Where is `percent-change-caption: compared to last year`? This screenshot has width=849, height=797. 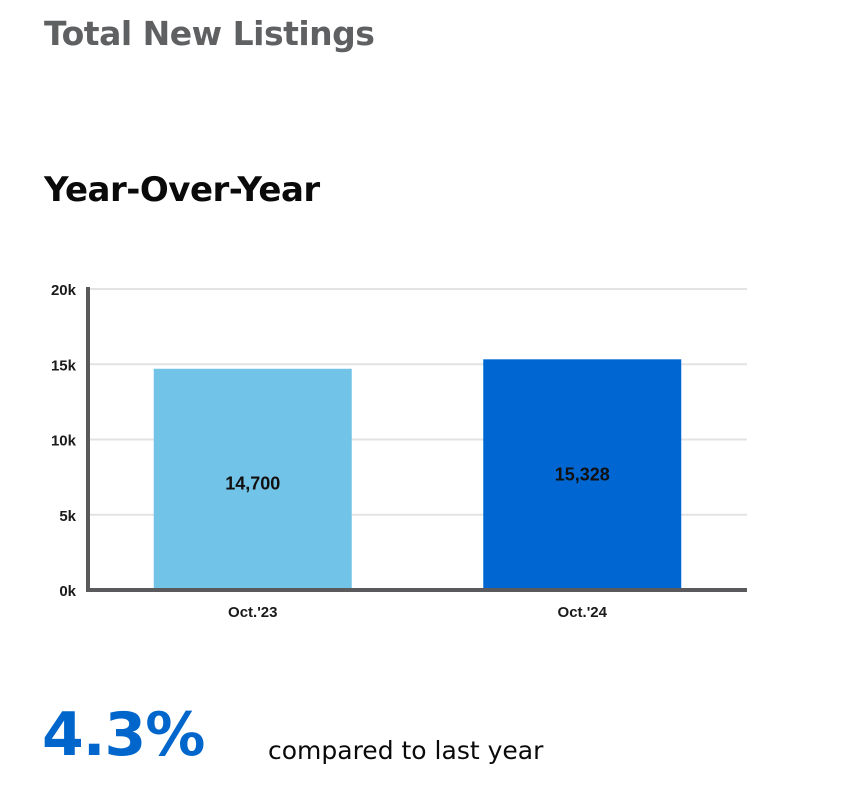
percent-change-caption: compared to last year is located at coordinates (406, 750).